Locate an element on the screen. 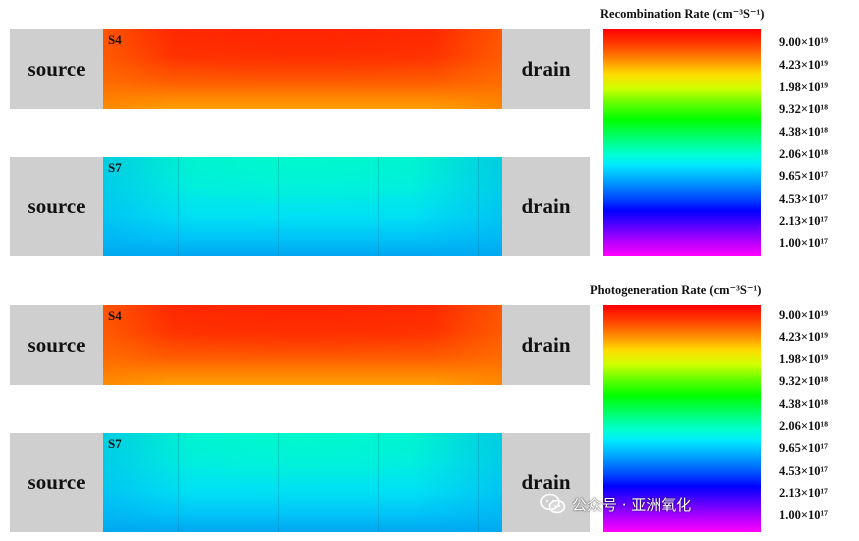 The image size is (859, 541). watermark-text: 公众号 · 亚洲氧化 is located at coordinates (632, 504).